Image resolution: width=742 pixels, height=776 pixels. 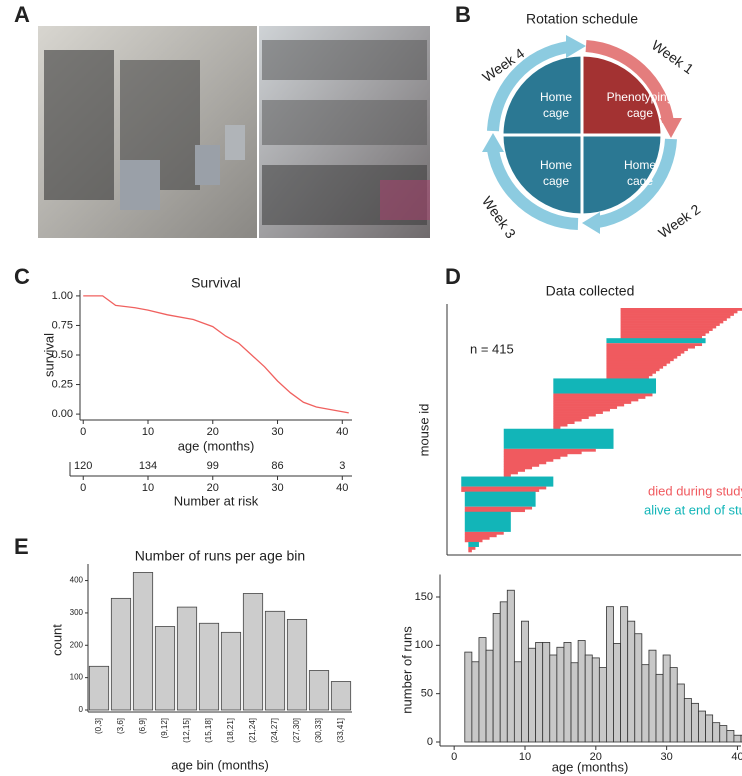 I want to click on photo-left, so click(x=147, y=132).